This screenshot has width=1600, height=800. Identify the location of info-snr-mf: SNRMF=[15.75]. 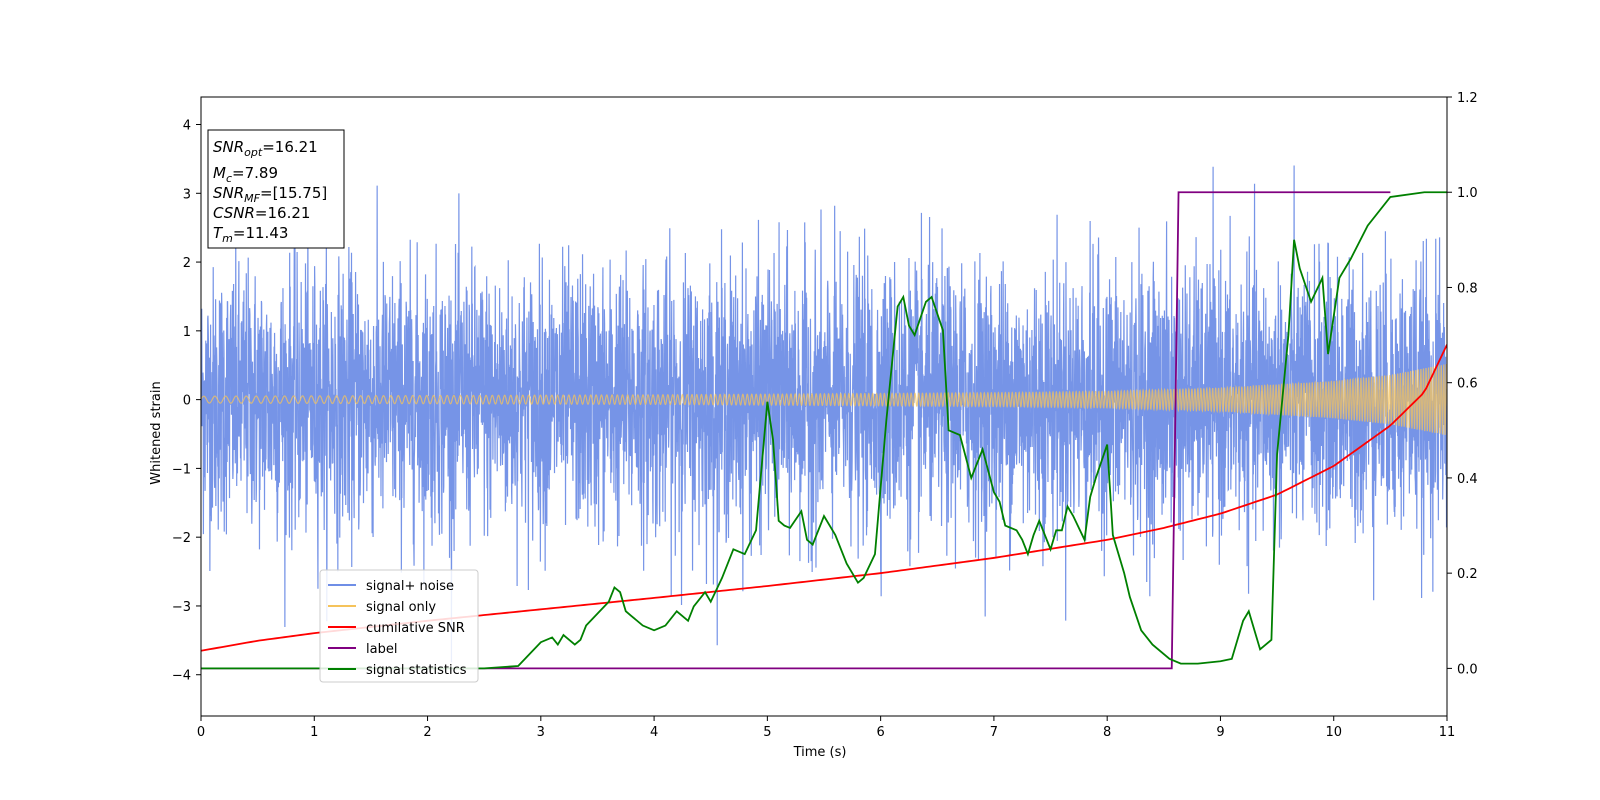
(270, 194).